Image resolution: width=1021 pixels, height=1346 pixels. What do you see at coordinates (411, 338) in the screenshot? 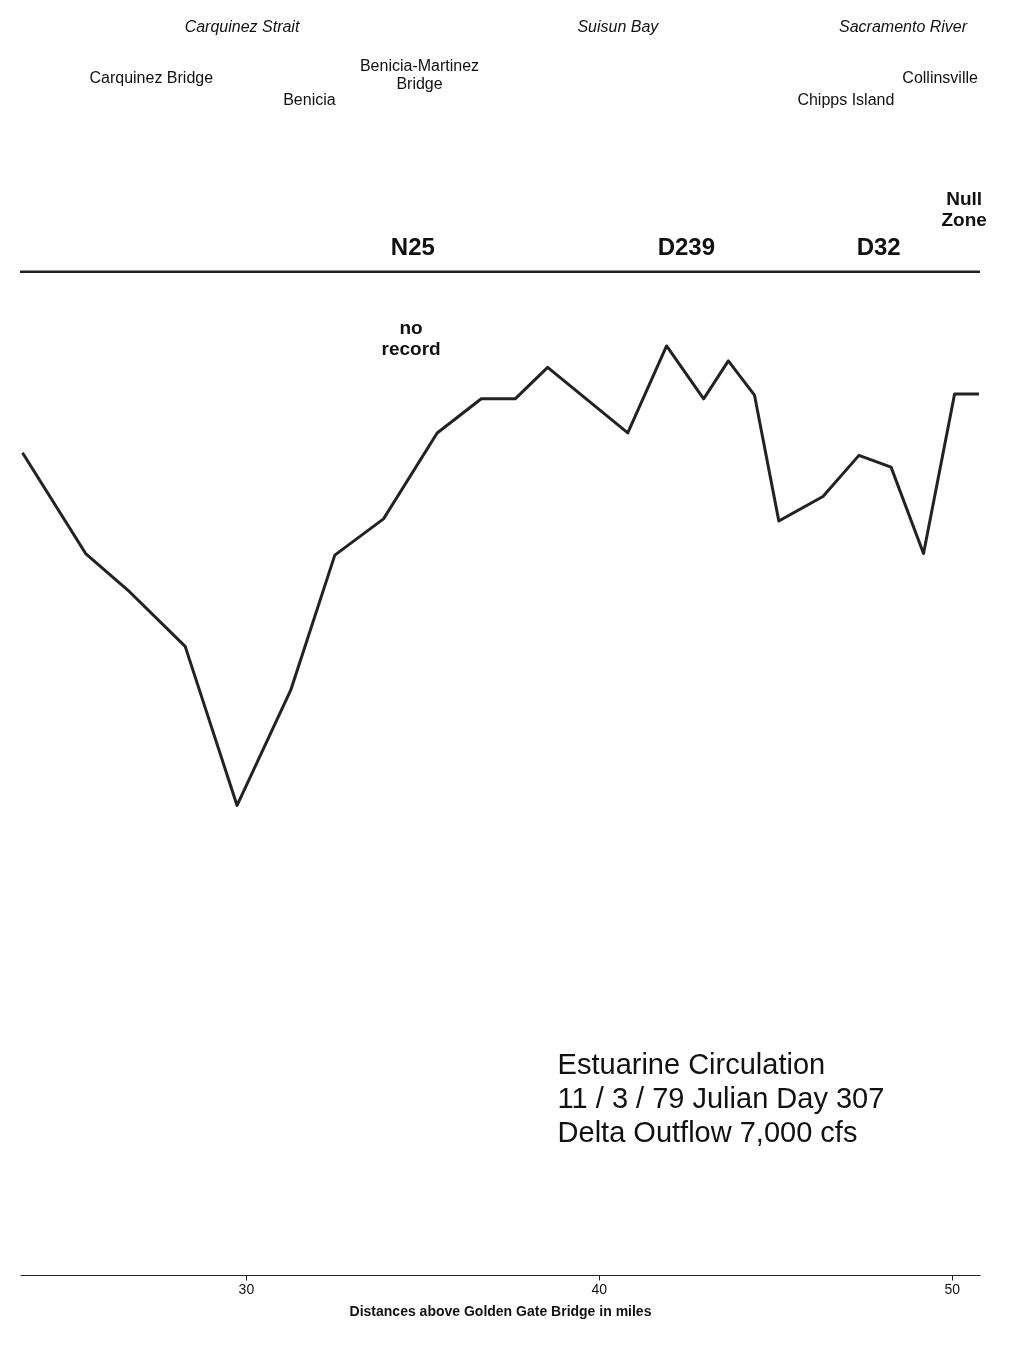
I see `annotation: no record` at bounding box center [411, 338].